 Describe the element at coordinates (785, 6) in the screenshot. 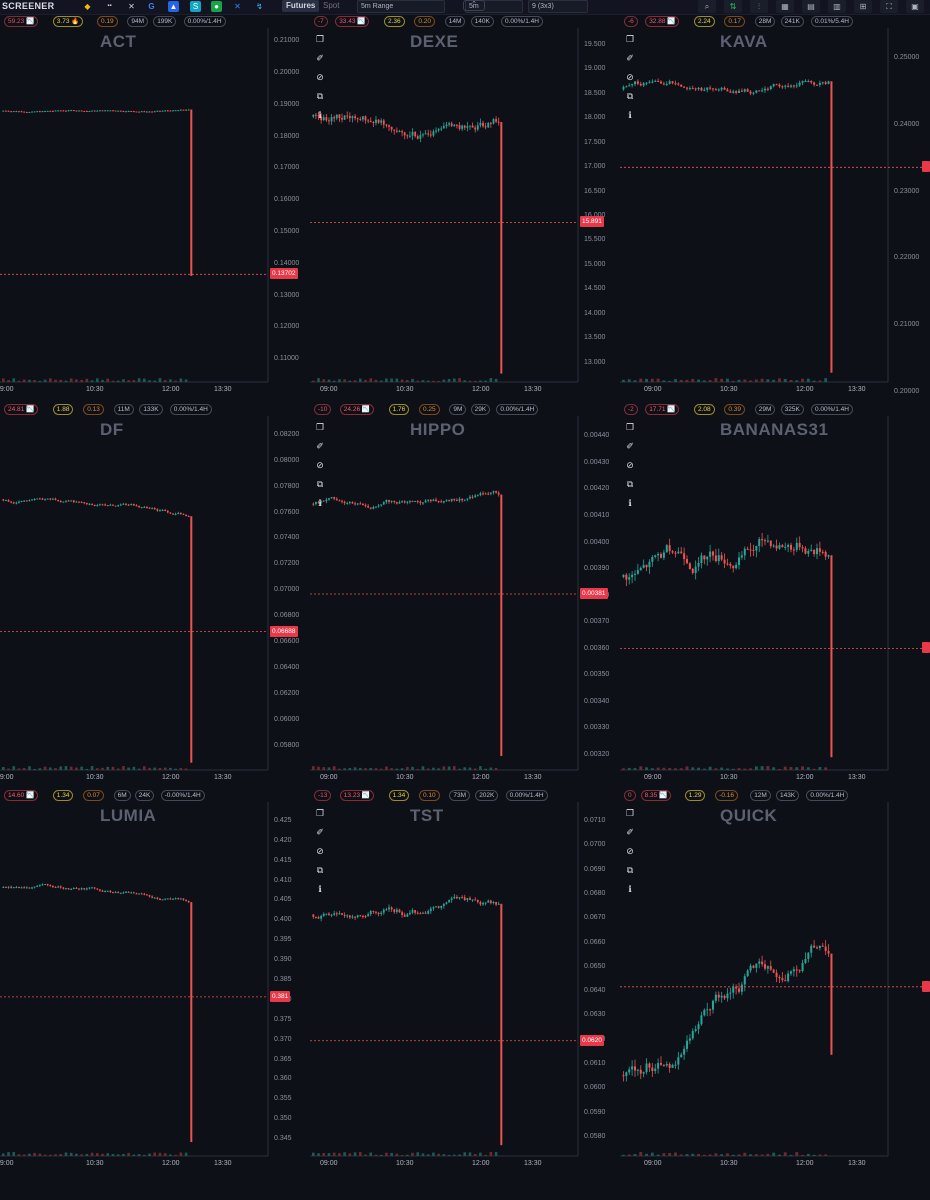

I see `layout-icon: ▦` at that location.